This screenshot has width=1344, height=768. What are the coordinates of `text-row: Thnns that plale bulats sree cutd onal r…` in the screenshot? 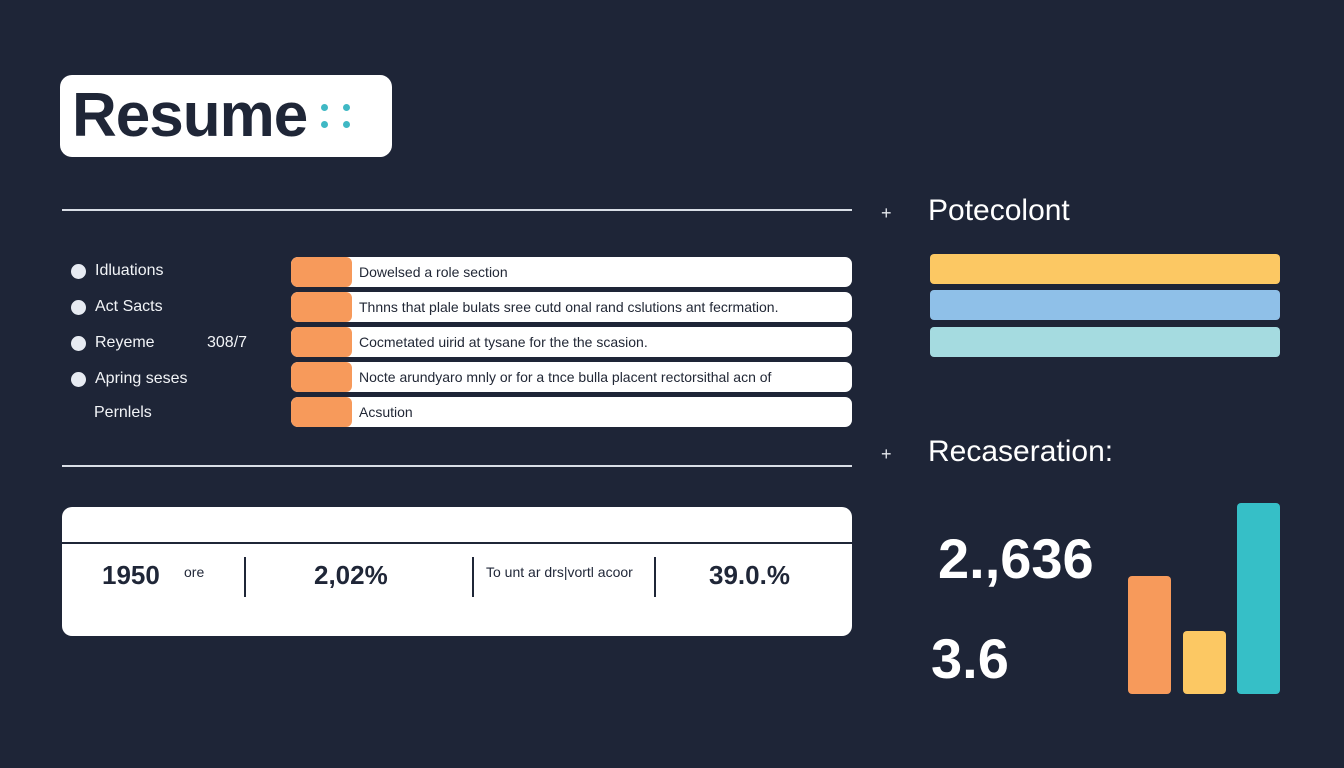 It's located at (571, 307).